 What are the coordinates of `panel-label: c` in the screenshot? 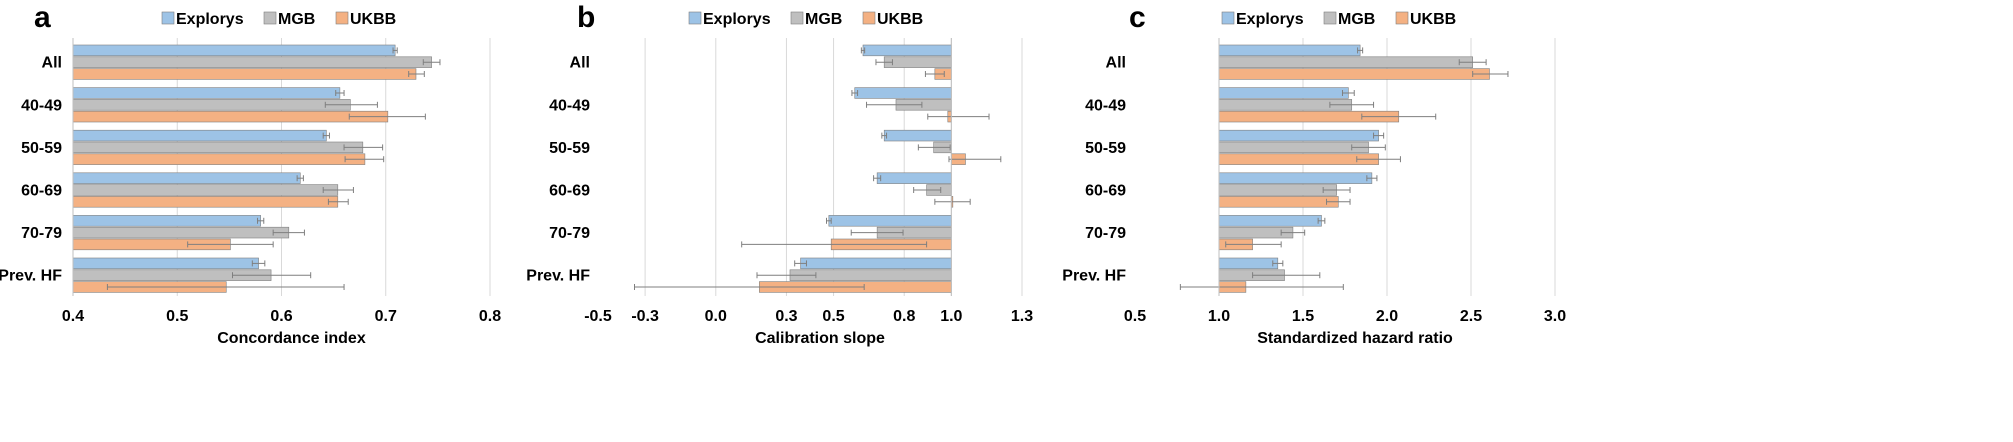 It's located at (1137, 17).